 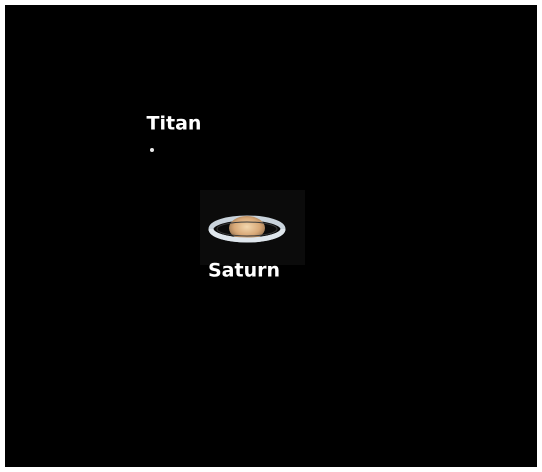 I want to click on saturn-planet, so click(x=247, y=229).